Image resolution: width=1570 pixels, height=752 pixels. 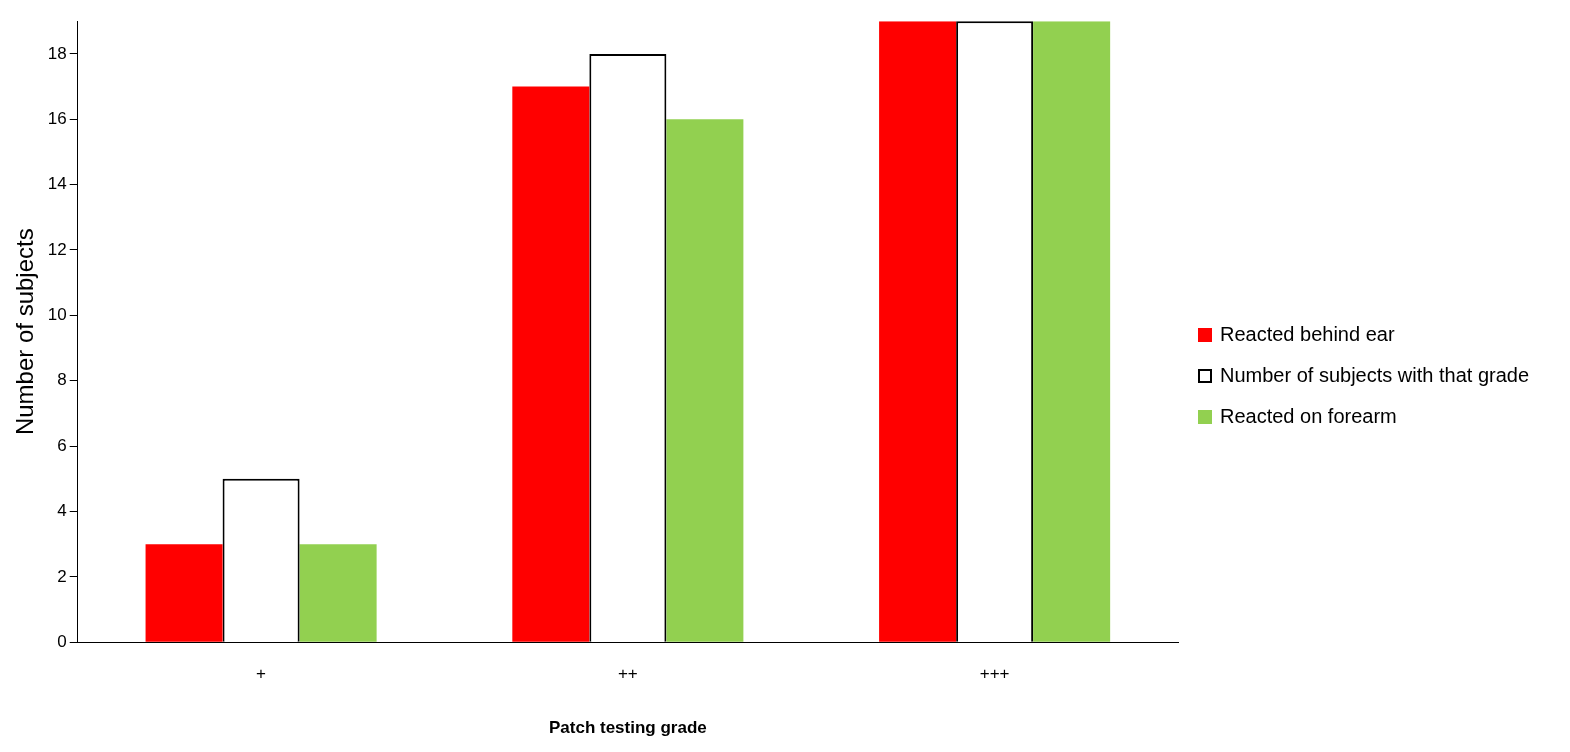 I want to click on y-tick-label: 14, so click(x=57, y=184).